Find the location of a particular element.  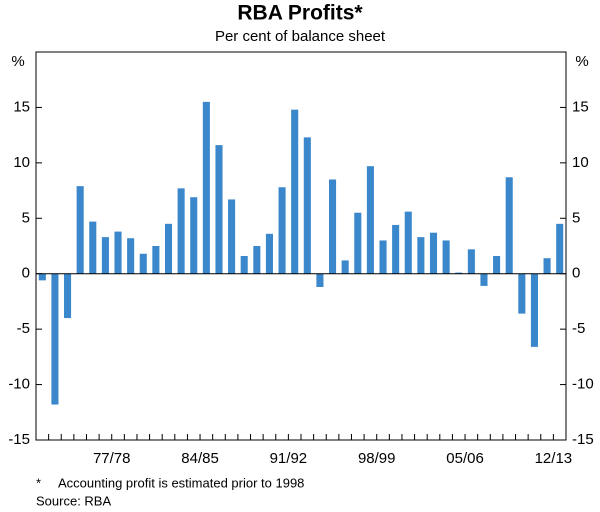

y2-tick-label: -10 is located at coordinates (583, 384).